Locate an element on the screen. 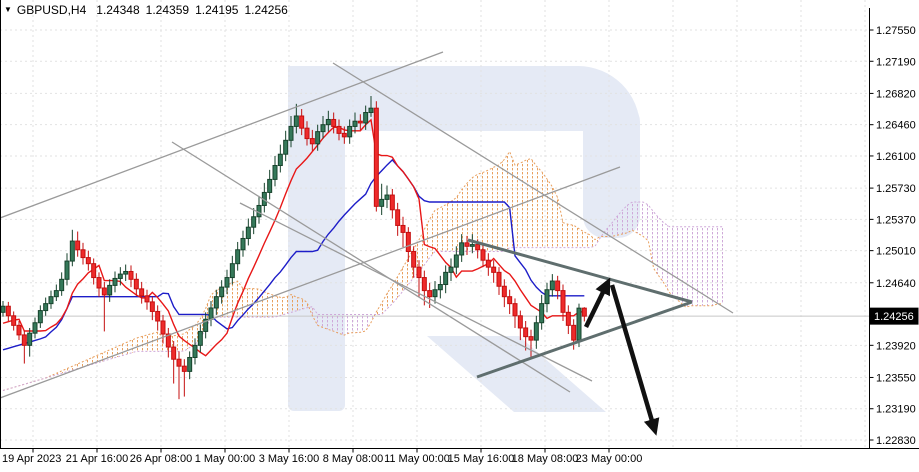 The width and height of the screenshot is (919, 472). svg-text: 8 May 08:00 is located at coordinates (353, 459).